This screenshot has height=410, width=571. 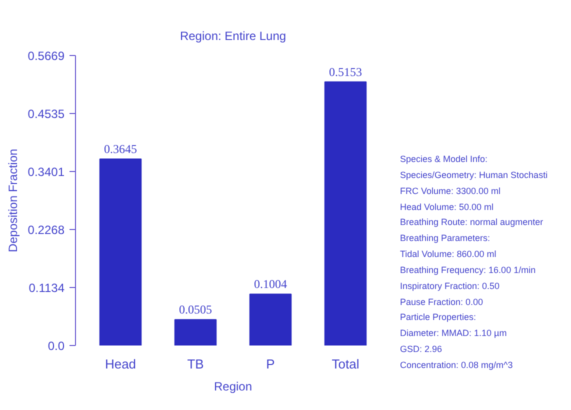 What do you see at coordinates (468, 270) in the screenshot?
I see `text: Breathing Frequency: 16.00 1/min` at bounding box center [468, 270].